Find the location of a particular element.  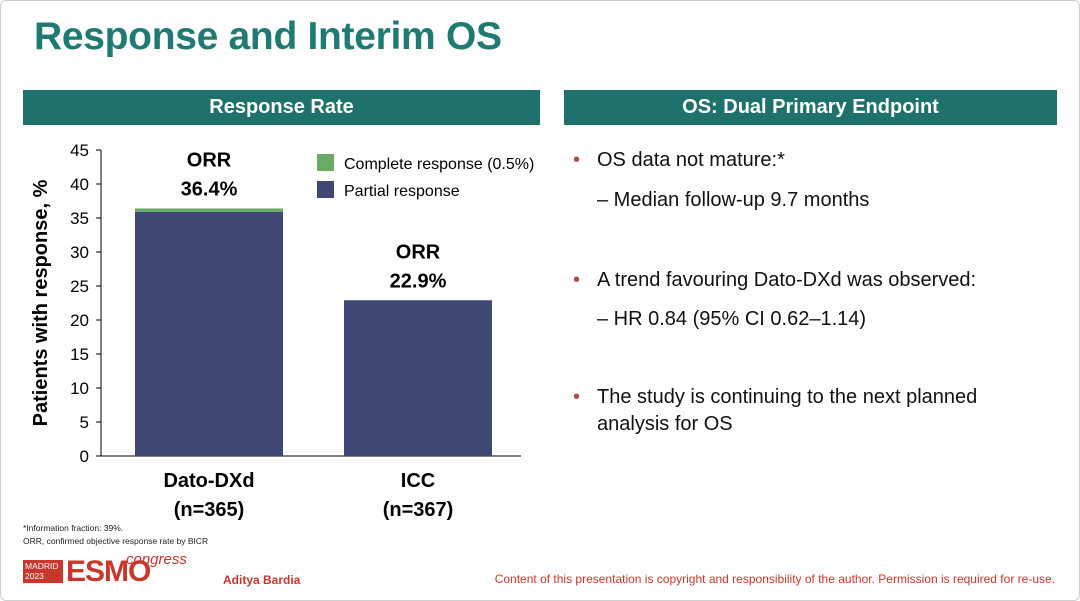

orr-value: 22.9% is located at coordinates (418, 281).